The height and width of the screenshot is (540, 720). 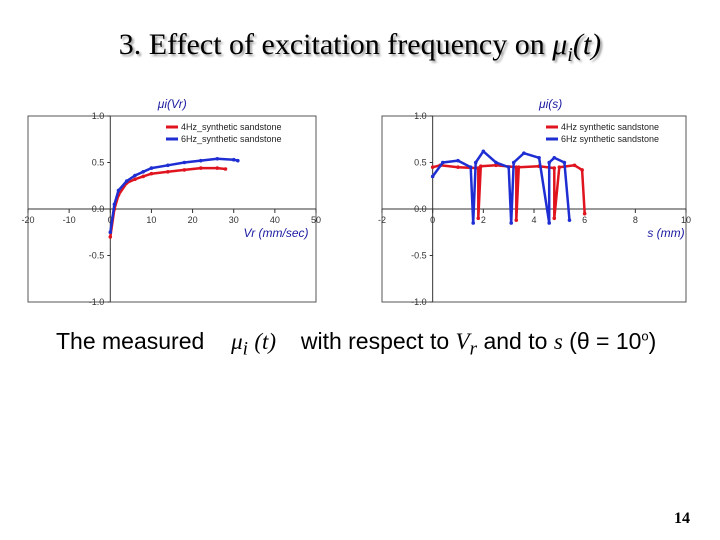 I want to click on caption-theta: (θ = 10, so click(x=605, y=341).